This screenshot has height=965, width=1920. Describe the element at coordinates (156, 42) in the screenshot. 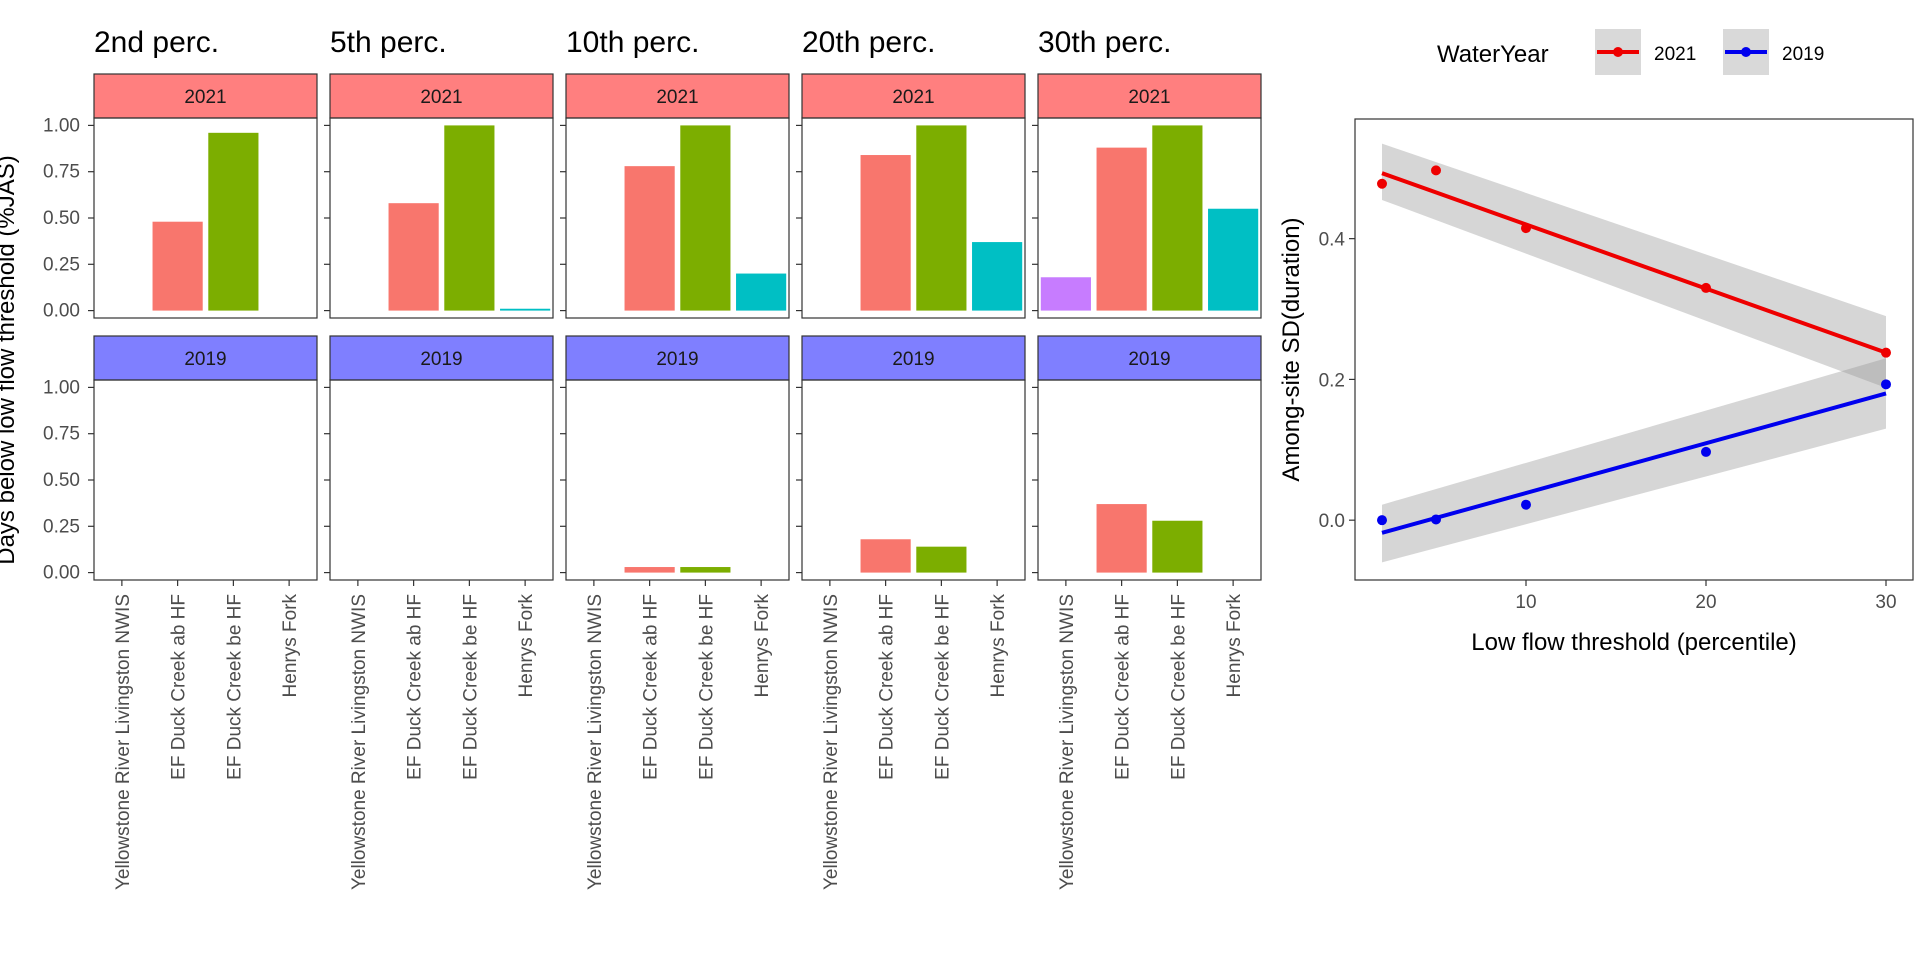

I see `panel-title-1: 2nd perc.` at that location.